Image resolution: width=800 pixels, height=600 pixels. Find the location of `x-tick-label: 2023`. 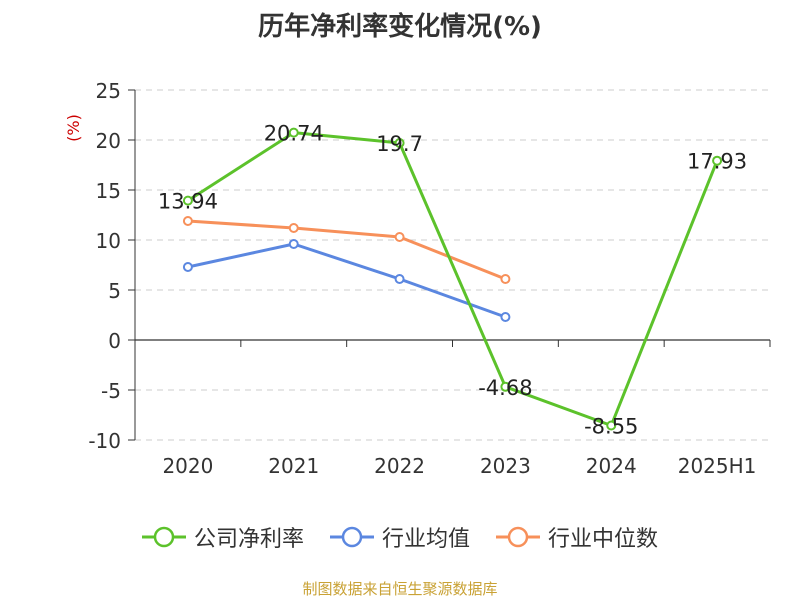

x-tick-label: 2023 is located at coordinates (505, 466).